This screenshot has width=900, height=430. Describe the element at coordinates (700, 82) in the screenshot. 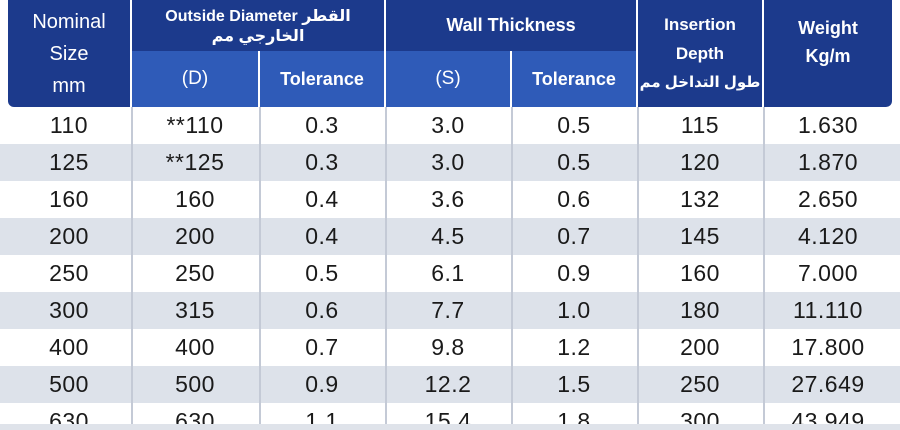

I see `header-insertion-line3: طول التداخل مم` at that location.